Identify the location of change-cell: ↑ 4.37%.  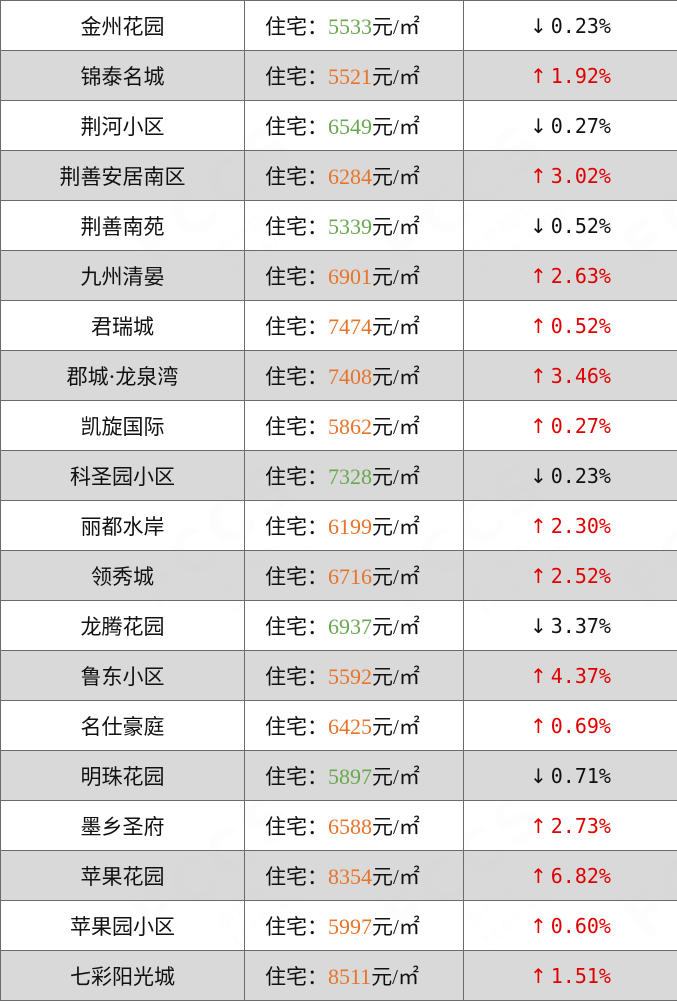
(570, 675).